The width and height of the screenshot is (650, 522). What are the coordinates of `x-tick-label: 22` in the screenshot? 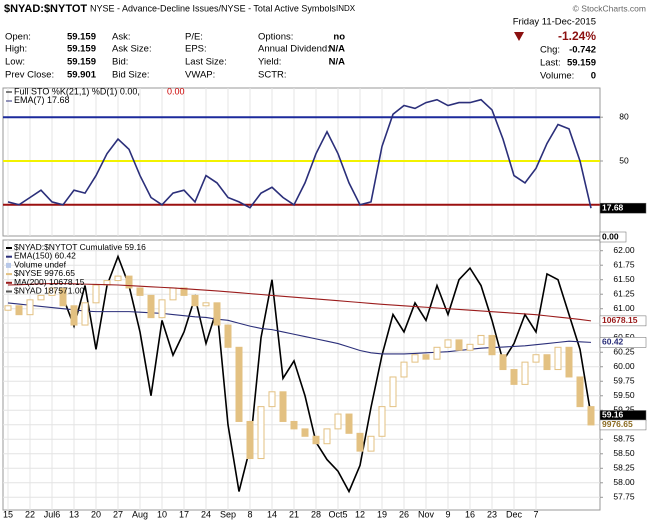 It's located at (30, 514).